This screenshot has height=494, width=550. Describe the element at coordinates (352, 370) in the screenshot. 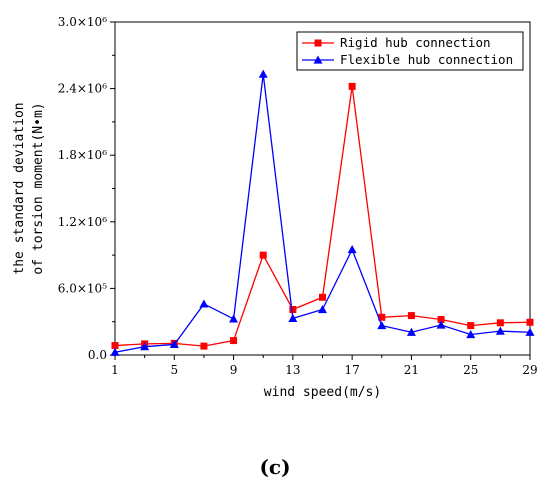

I see `x-tick-label: 17` at that location.